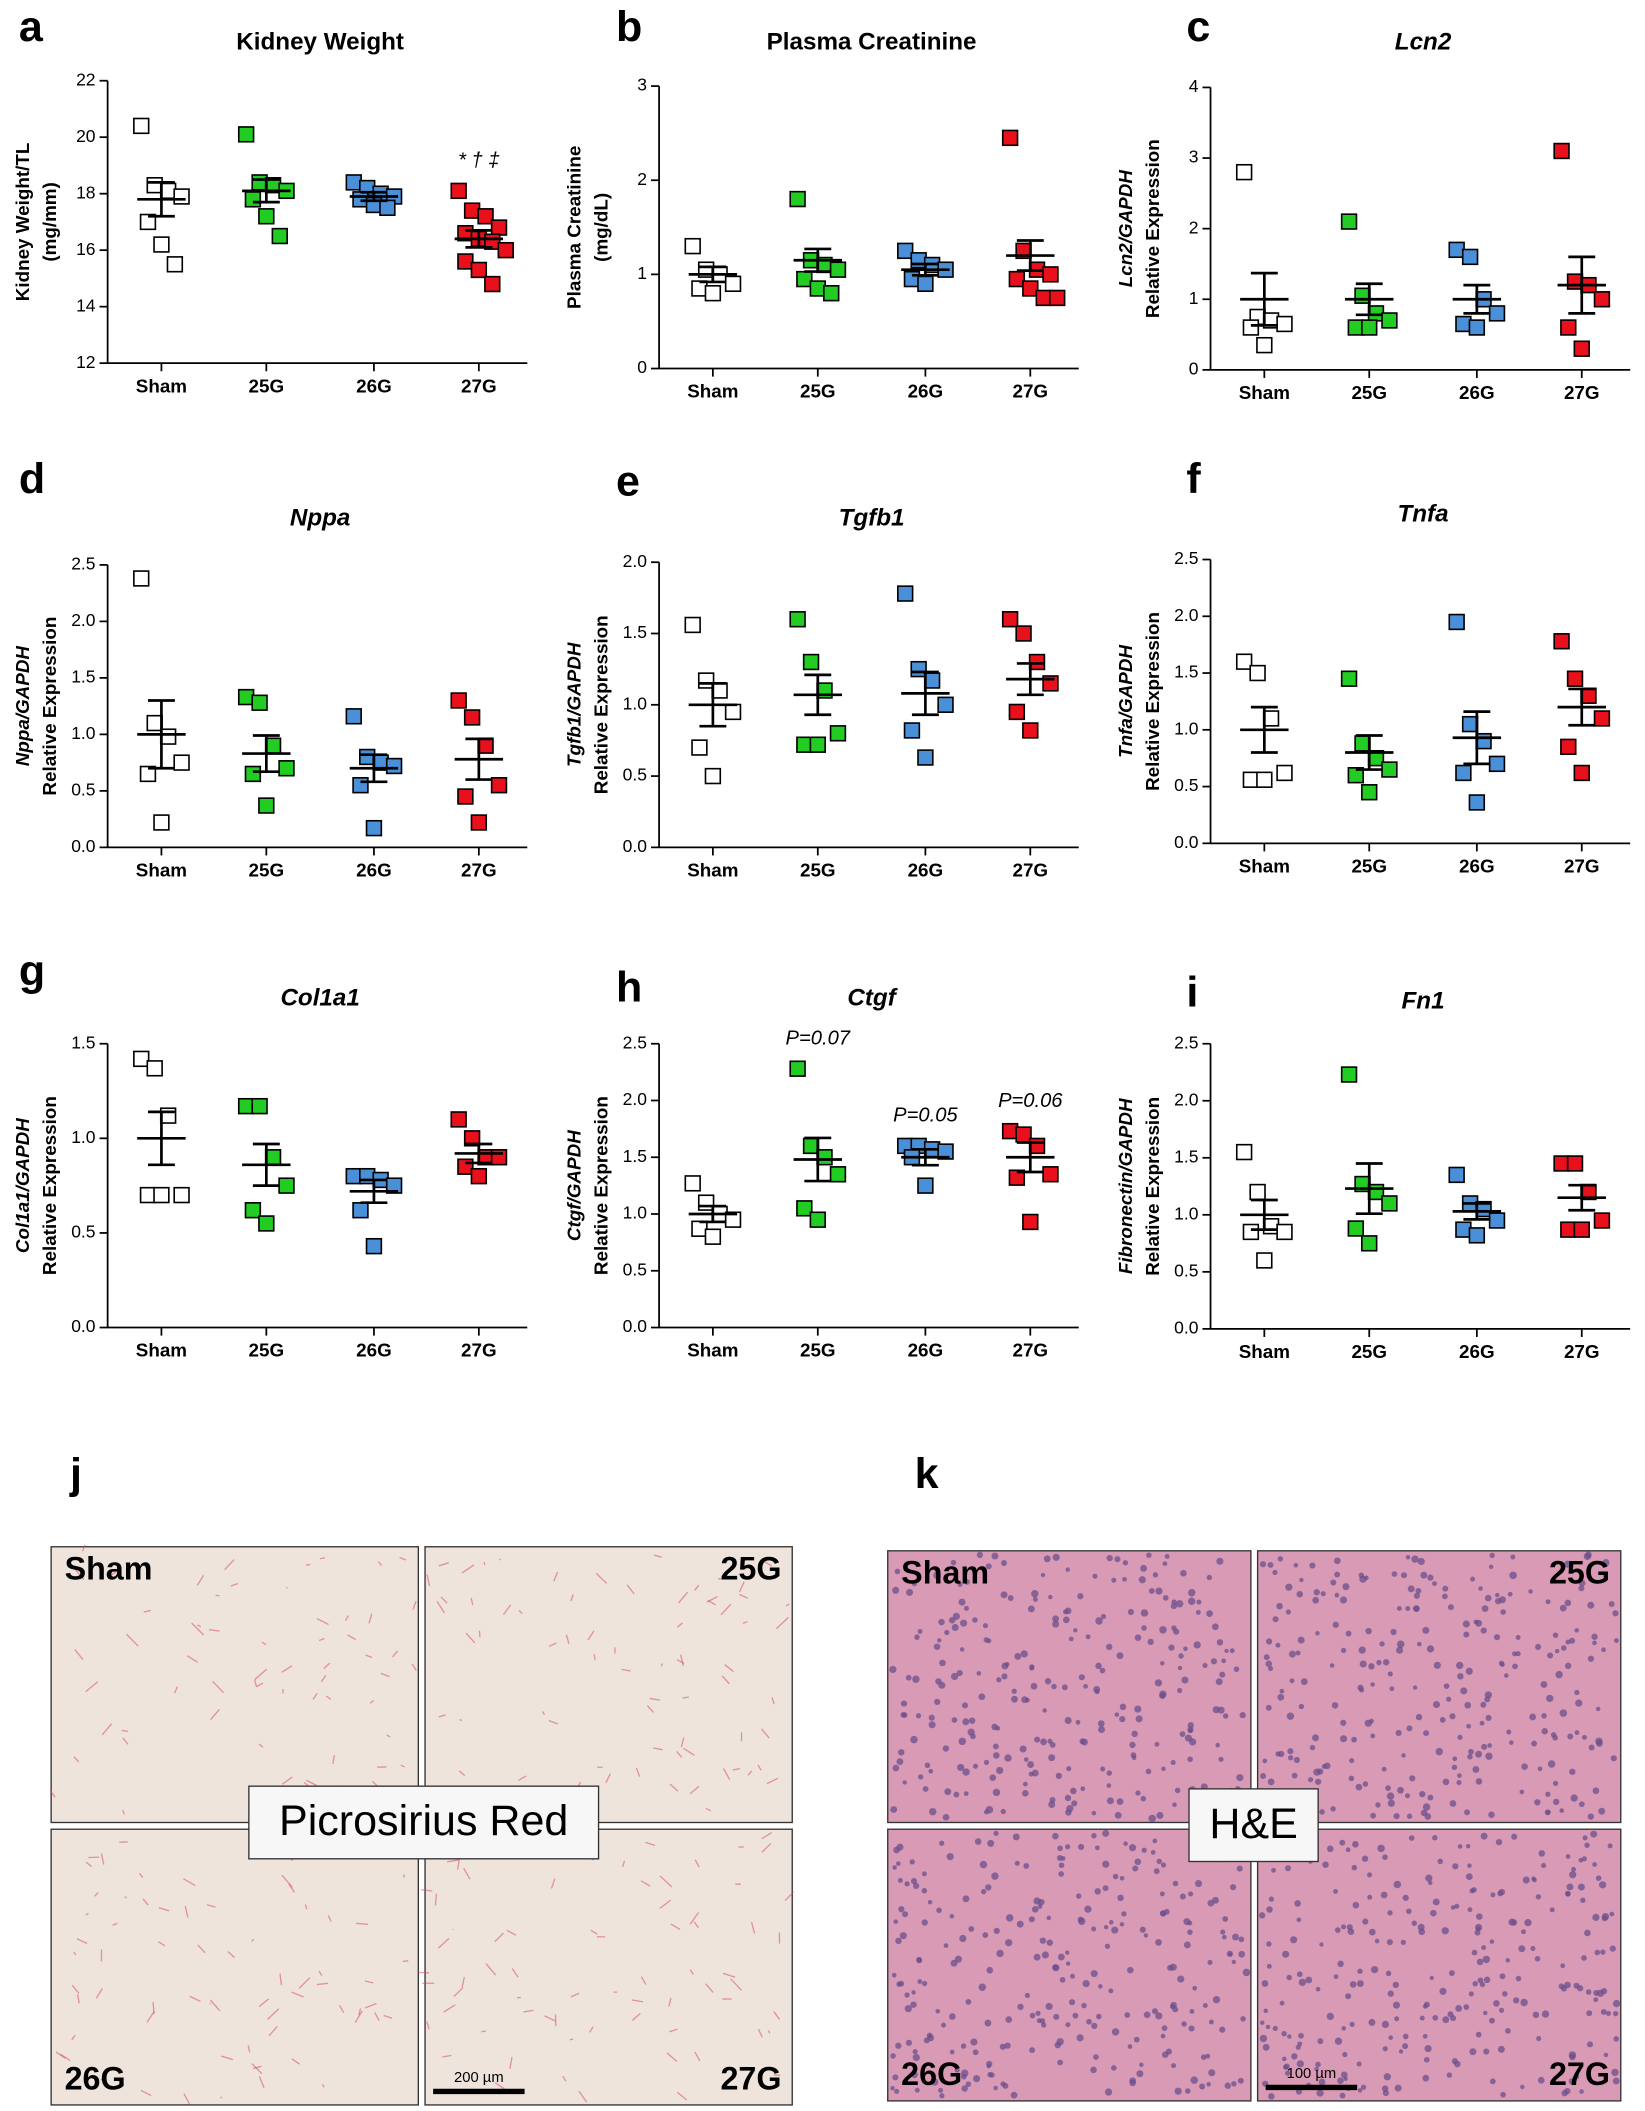  I want to click on x-tick-label: 26G, so click(1477, 866).